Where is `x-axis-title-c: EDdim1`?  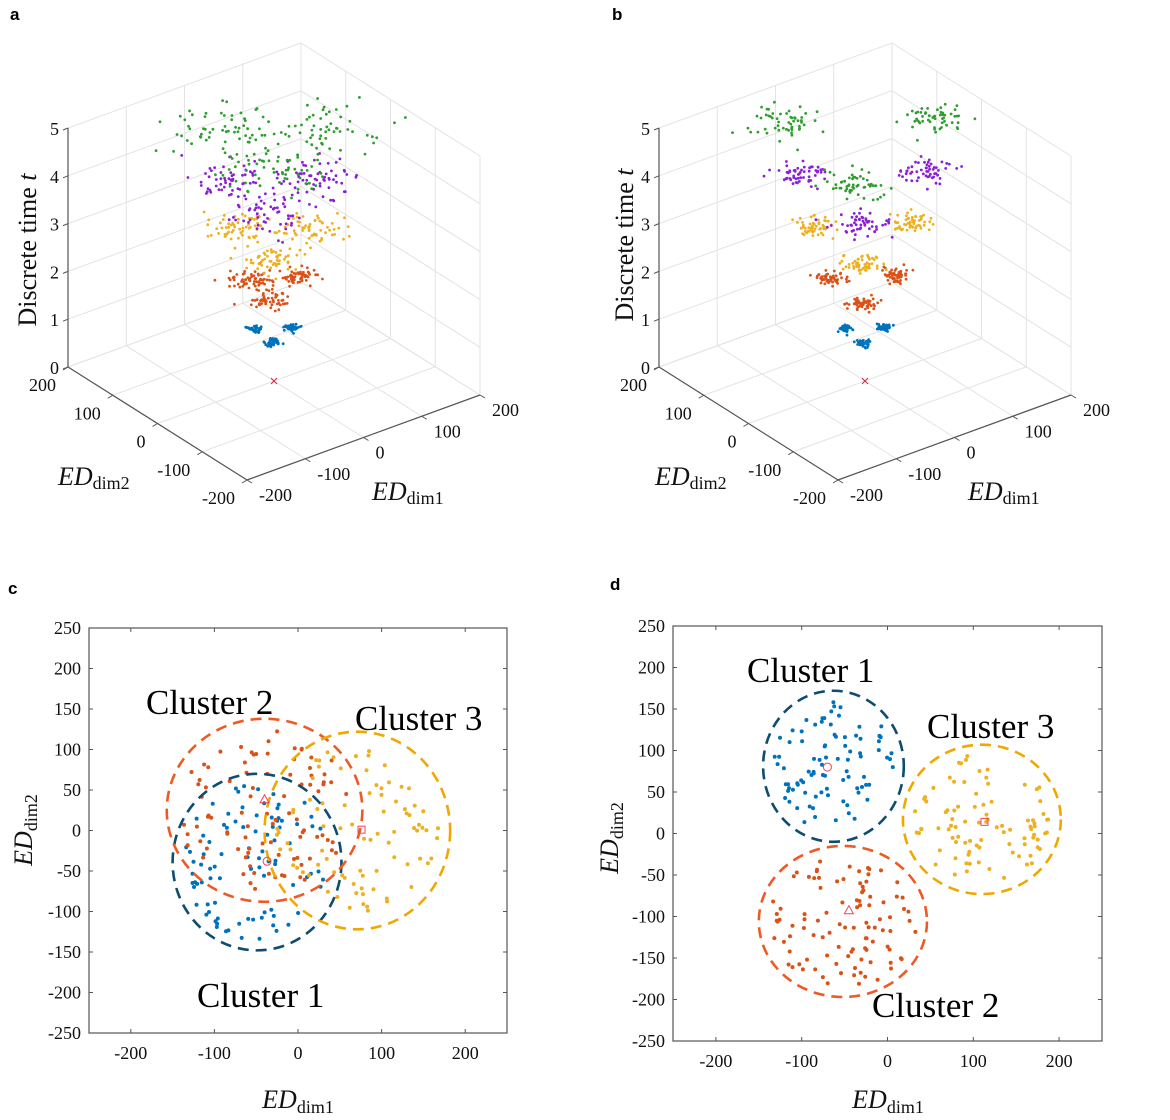
x-axis-title-c: EDdim1 is located at coordinates (297, 1101).